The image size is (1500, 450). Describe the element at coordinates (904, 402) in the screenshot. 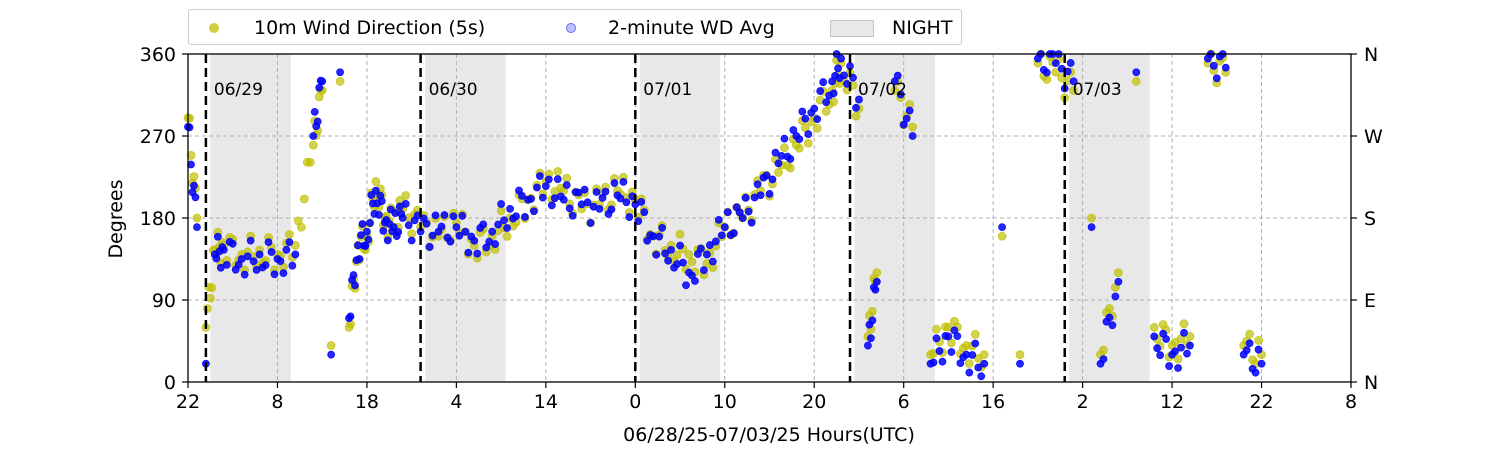

I see `x-tick-label: 6` at that location.